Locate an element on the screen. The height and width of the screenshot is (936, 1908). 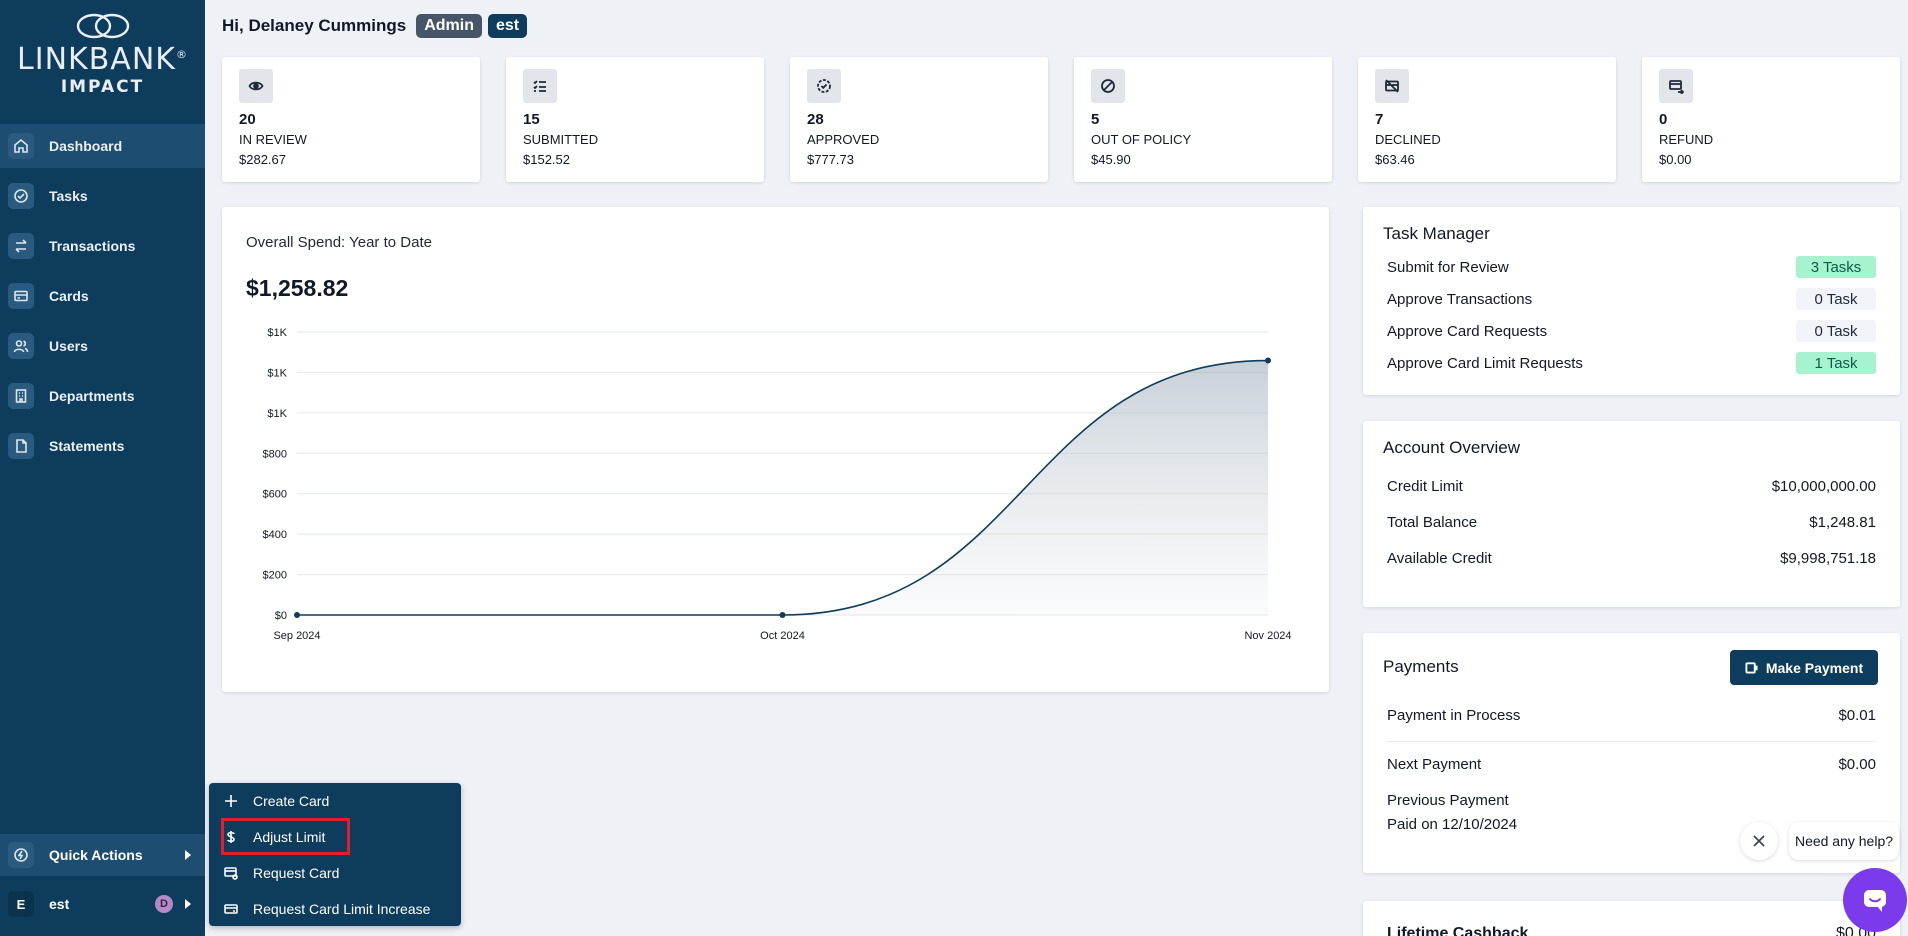
series-line is located at coordinates (783, 487).